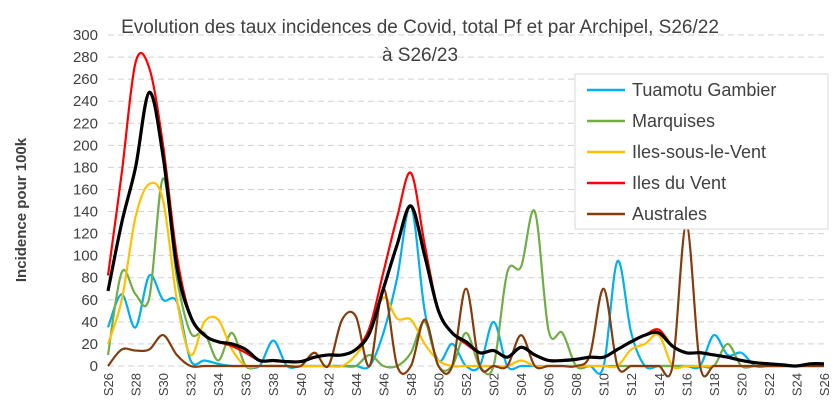 The image size is (833, 408). What do you see at coordinates (163, 384) in the screenshot?
I see `x-tick-label: S30` at bounding box center [163, 384].